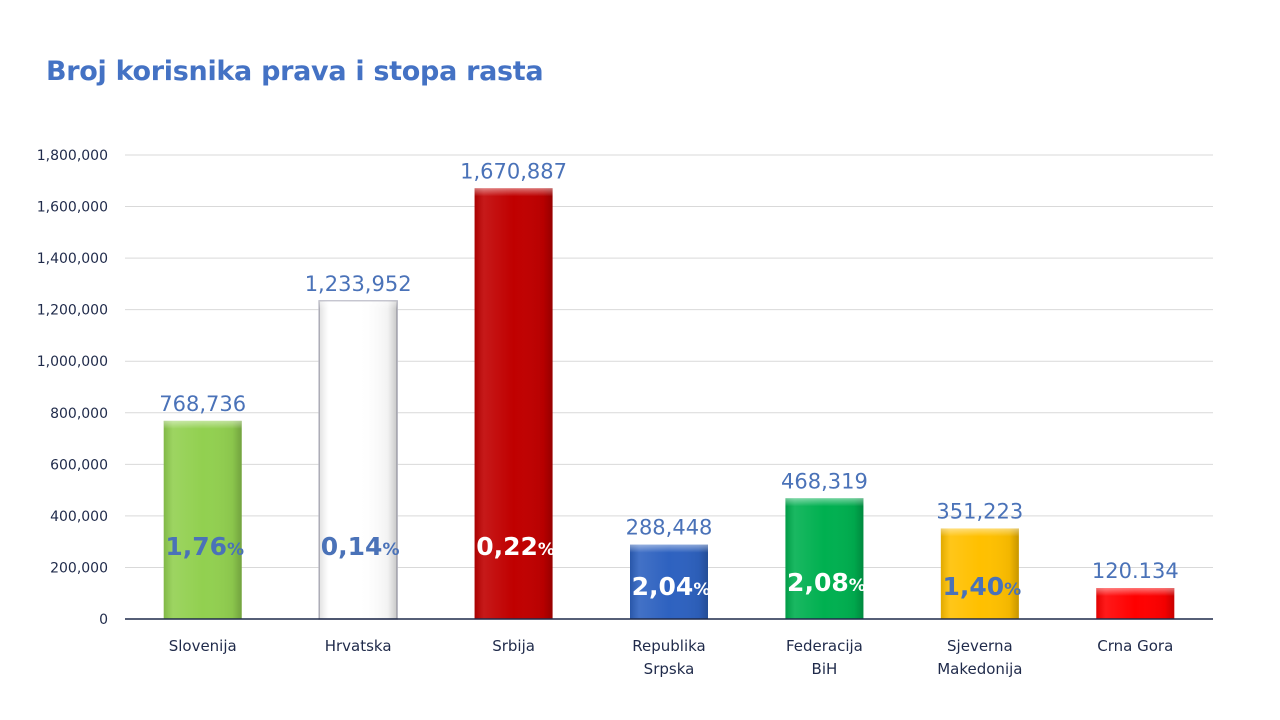 This screenshot has height=720, width=1280. Describe the element at coordinates (79, 465) in the screenshot. I see `y-tick-label: 600,000` at that location.